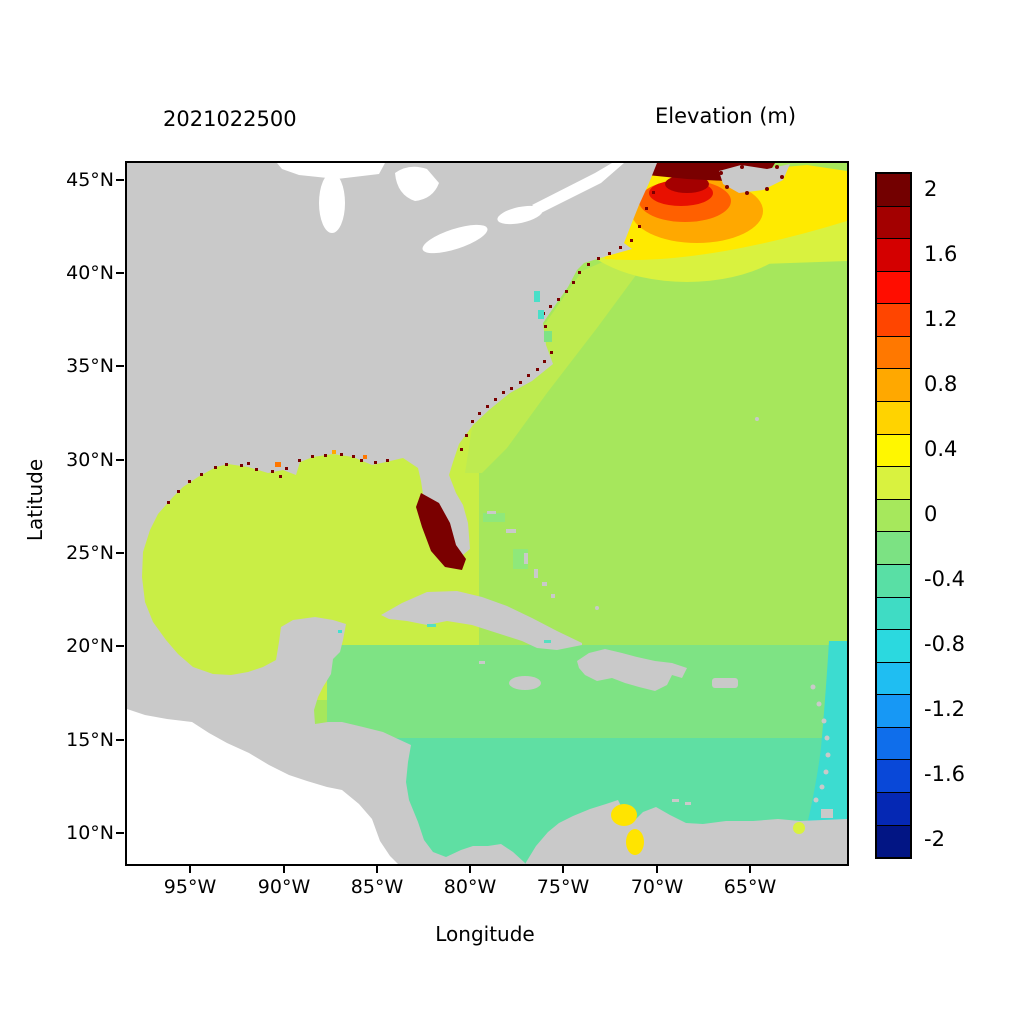  What do you see at coordinates (941, 319) in the screenshot?
I see `colorbar-tick-label: 1.2` at bounding box center [941, 319].